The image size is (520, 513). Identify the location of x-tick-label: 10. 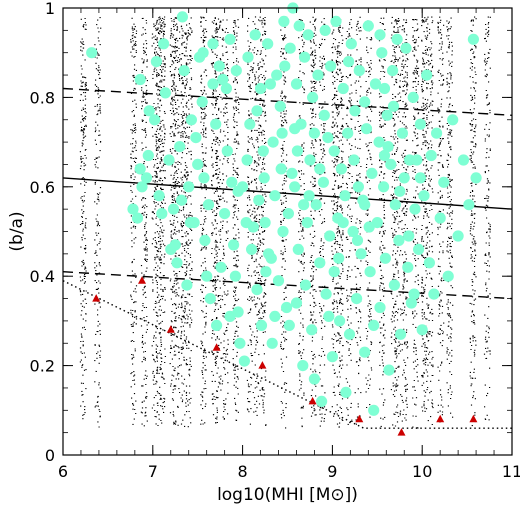
(422, 471).